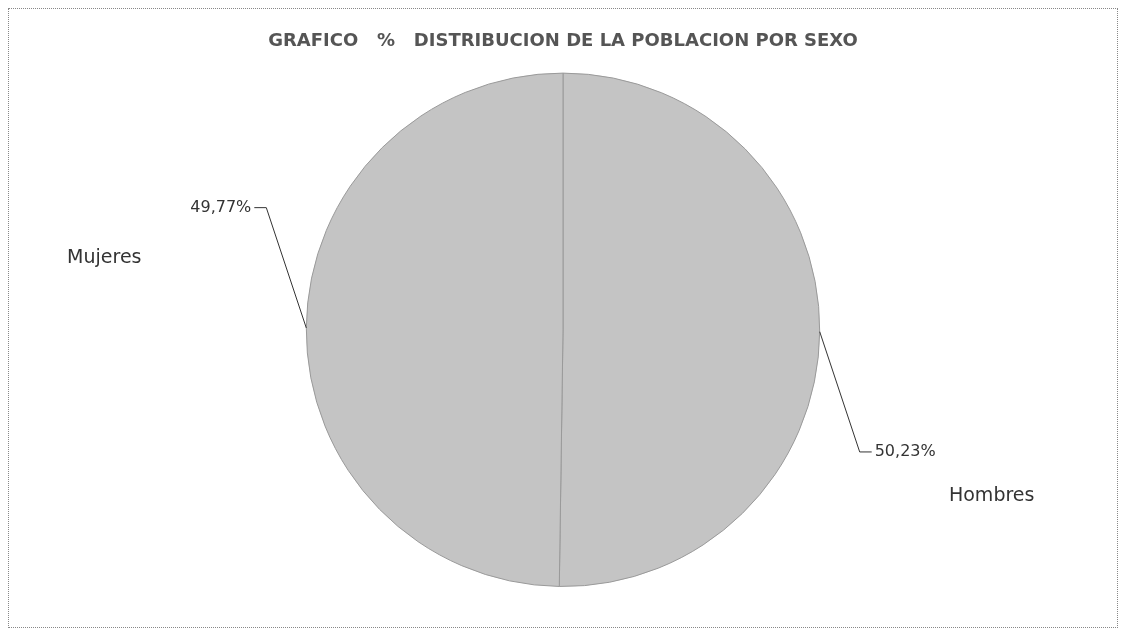 The width and height of the screenshot is (1128, 637). I want to click on slice-label: Mujeres, so click(104, 255).